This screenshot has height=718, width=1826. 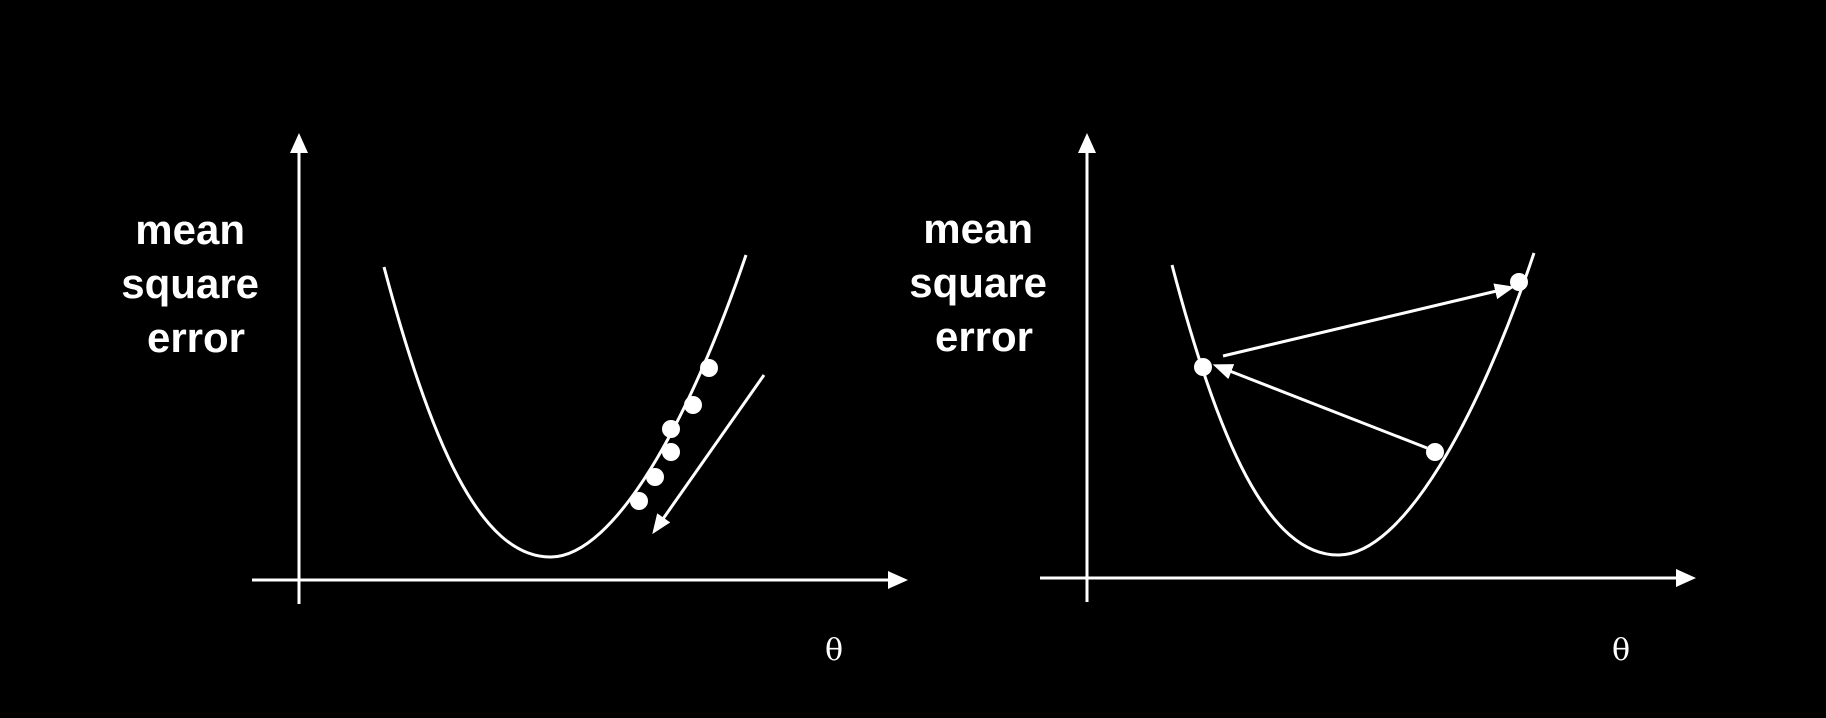 What do you see at coordinates (1320, 407) in the screenshot?
I see `overshoot-arrow-left` at bounding box center [1320, 407].